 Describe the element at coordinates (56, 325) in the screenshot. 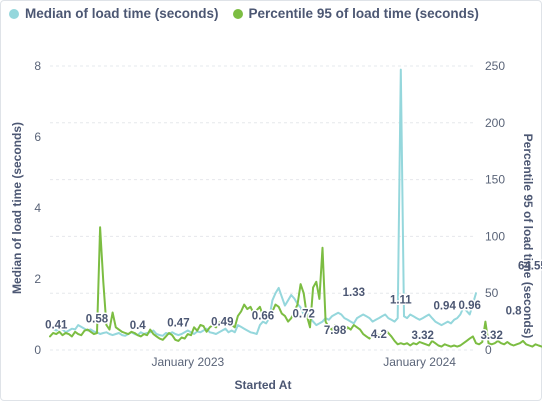

I see `data-label: 0.41` at that location.